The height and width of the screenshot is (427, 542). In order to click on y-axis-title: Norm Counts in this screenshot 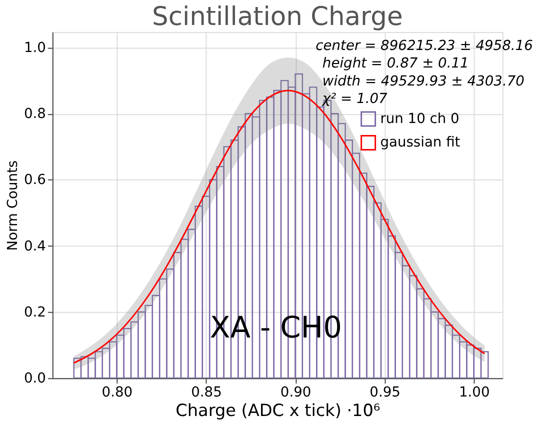, I will do `click(13, 205)`.